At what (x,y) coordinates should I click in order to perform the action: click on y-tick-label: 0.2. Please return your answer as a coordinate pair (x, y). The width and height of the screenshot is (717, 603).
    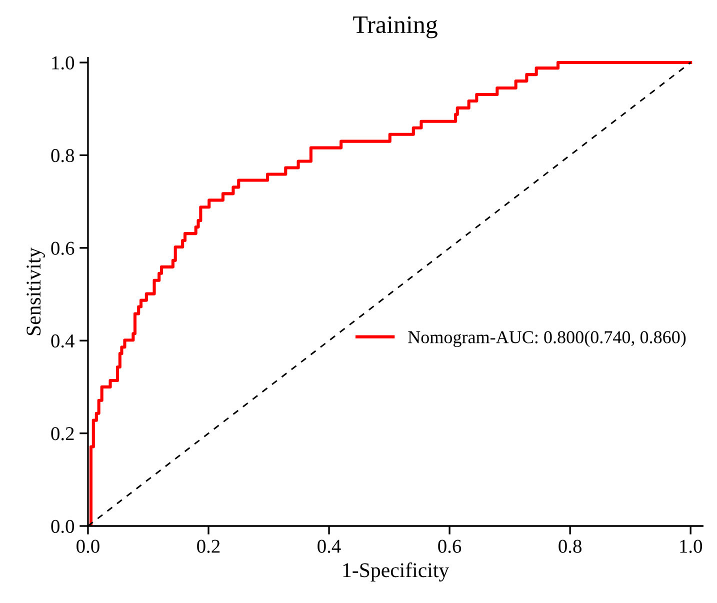
    Looking at the image, I should click on (62, 433).